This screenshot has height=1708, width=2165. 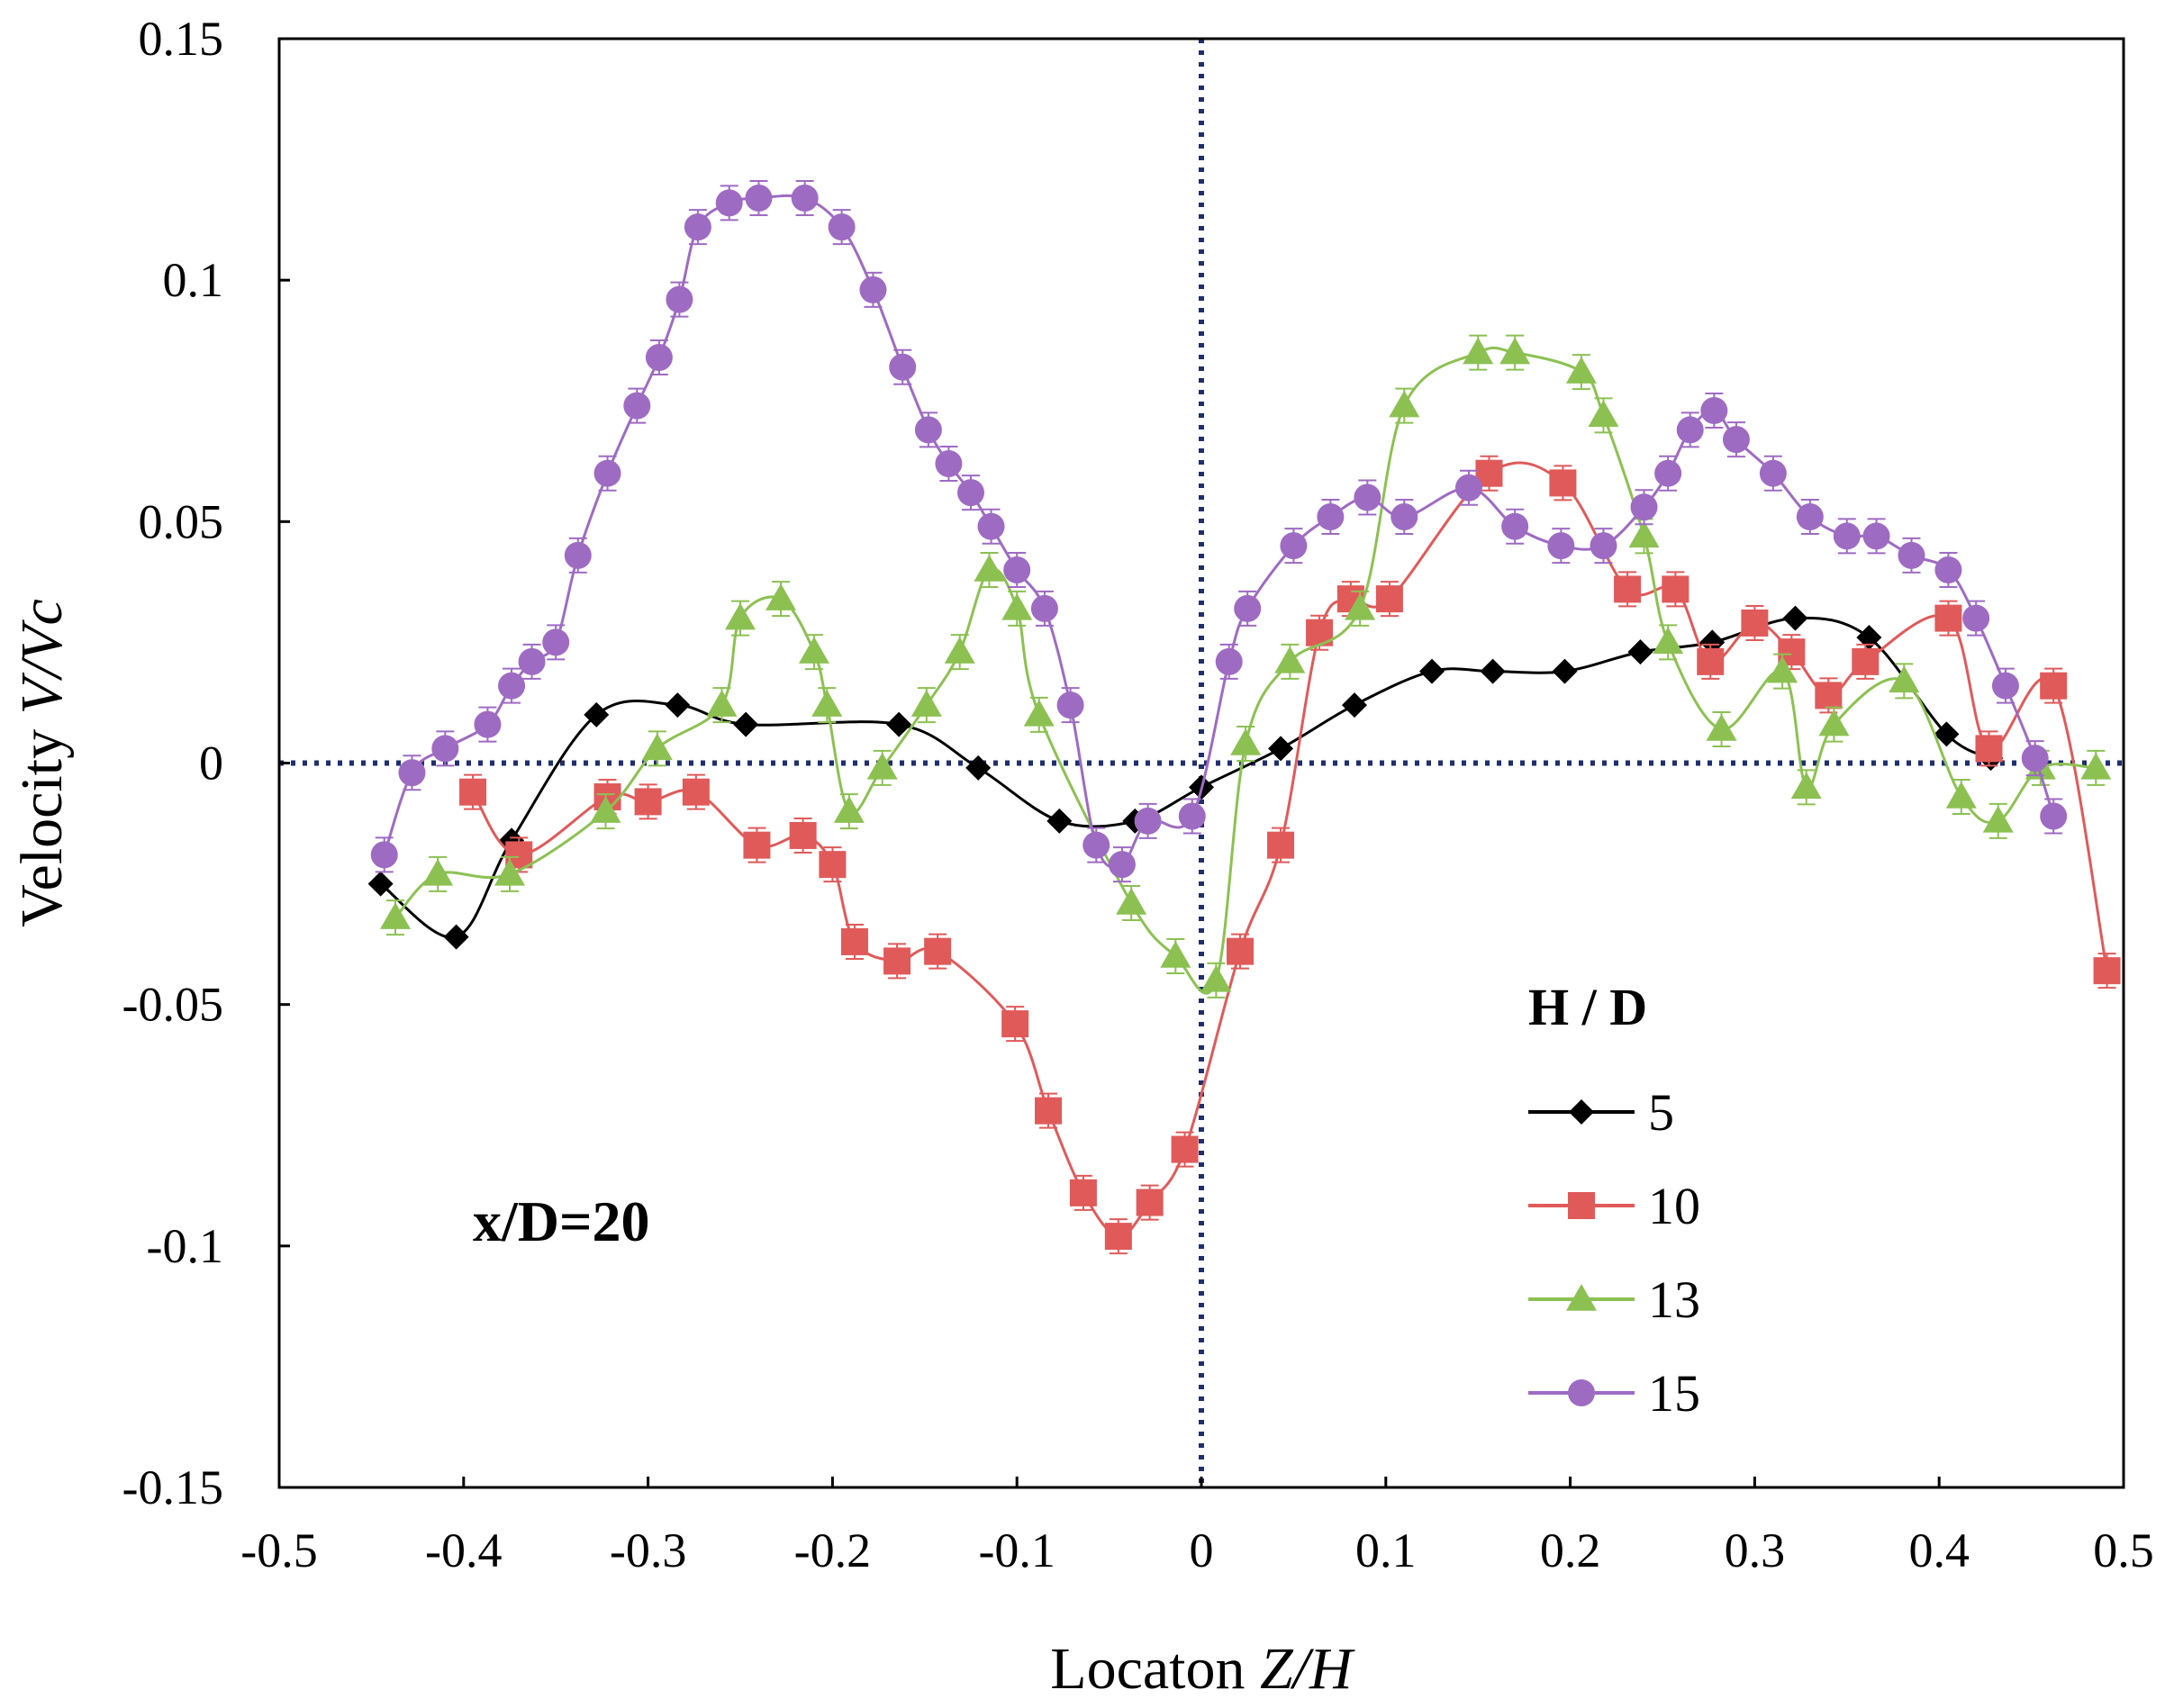 What do you see at coordinates (182, 39) in the screenshot?
I see `y-tick-label: 0.15` at bounding box center [182, 39].